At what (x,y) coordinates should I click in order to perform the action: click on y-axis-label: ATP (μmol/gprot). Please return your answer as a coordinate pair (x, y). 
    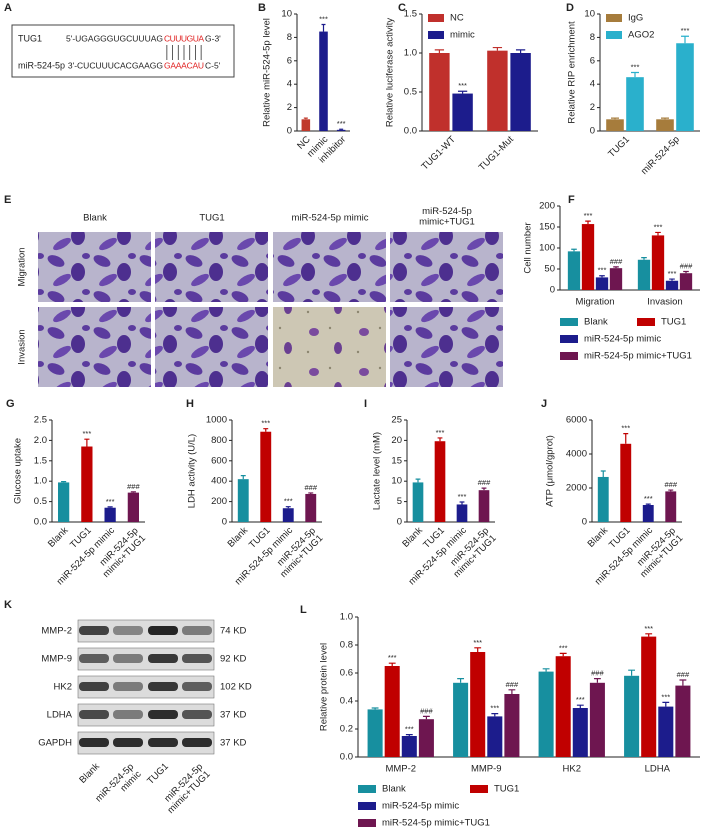
    Looking at the image, I should click on (550, 471).